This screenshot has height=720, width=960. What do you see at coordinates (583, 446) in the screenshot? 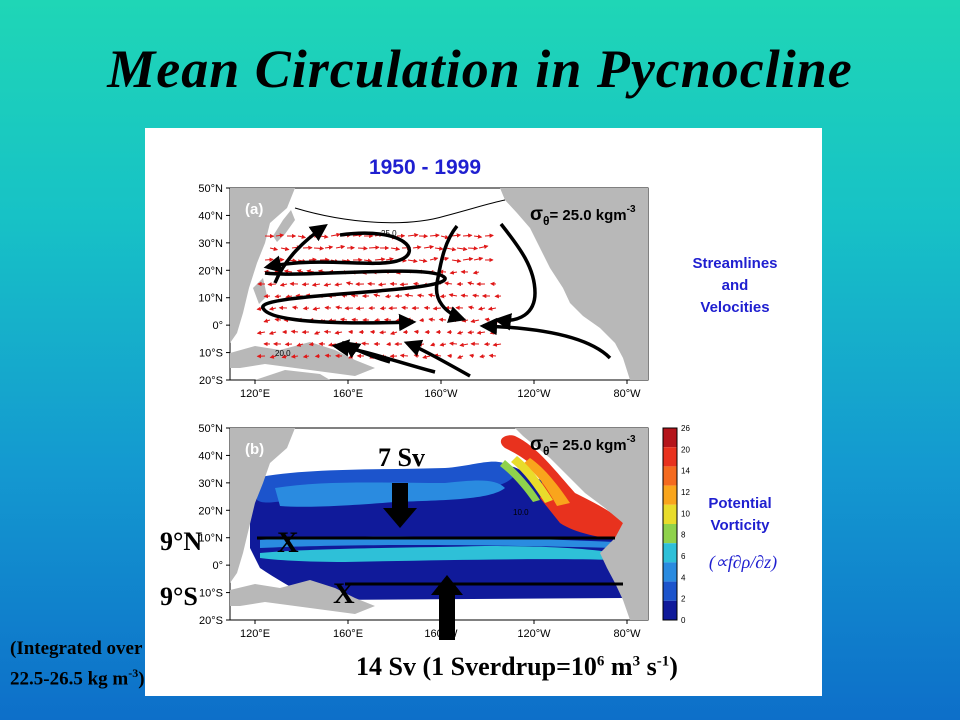
I see `svg-text: σθ= 25.0 kgm-3` at bounding box center [583, 446].